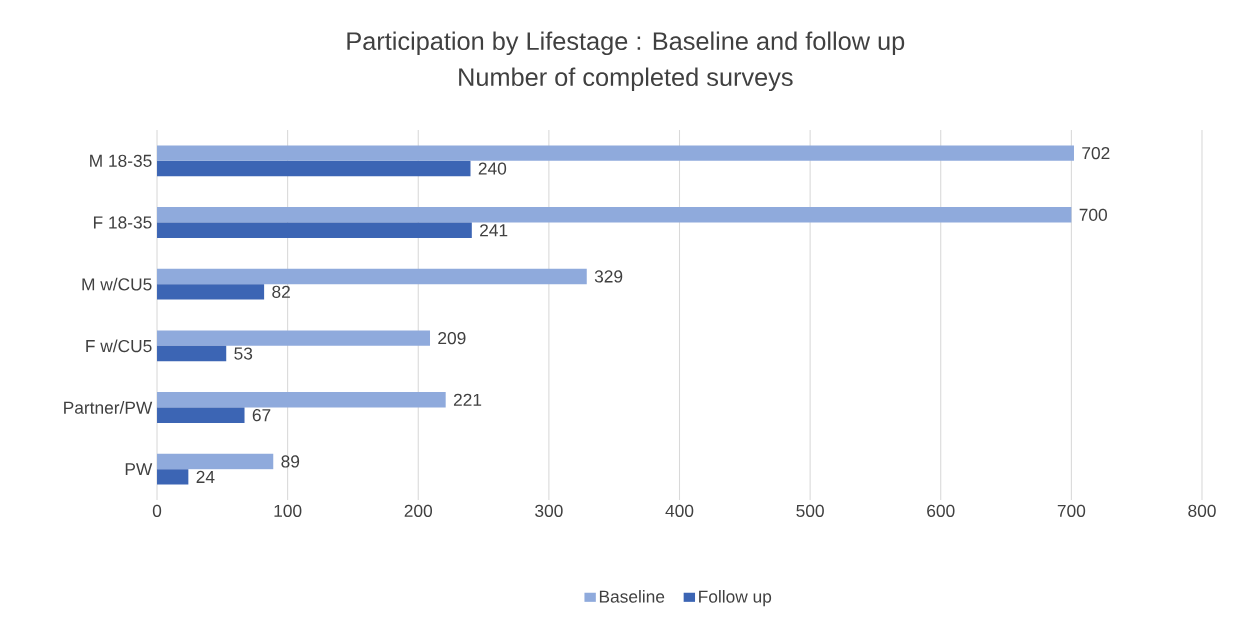 This screenshot has width=1249, height=634. Describe the element at coordinates (139, 469) in the screenshot. I see `y-tick-label: PW` at that location.